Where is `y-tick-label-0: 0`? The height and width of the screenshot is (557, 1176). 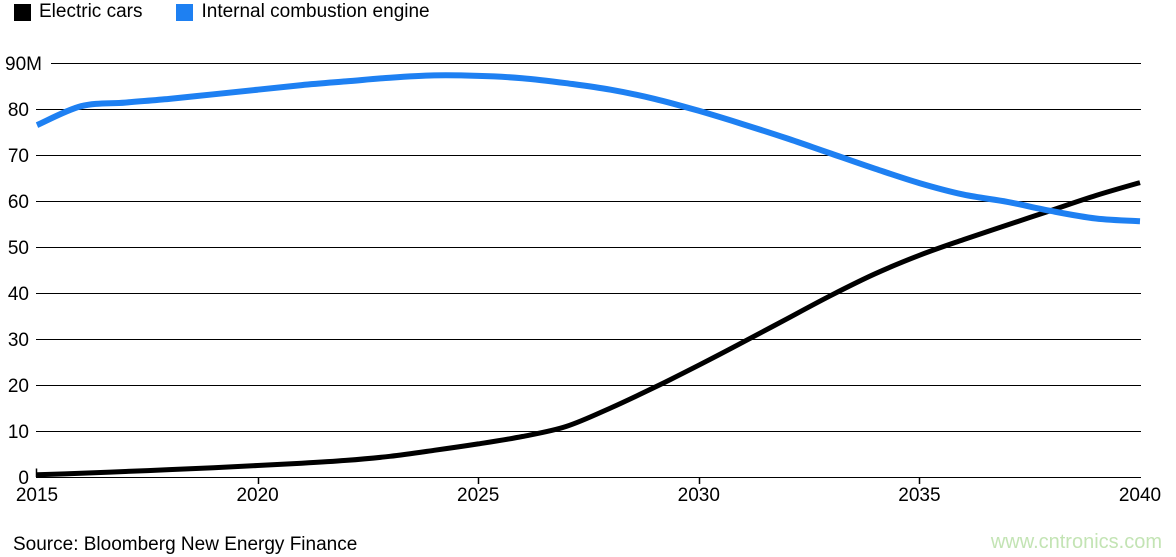
y-tick-label-0: 0 is located at coordinates (23, 478).